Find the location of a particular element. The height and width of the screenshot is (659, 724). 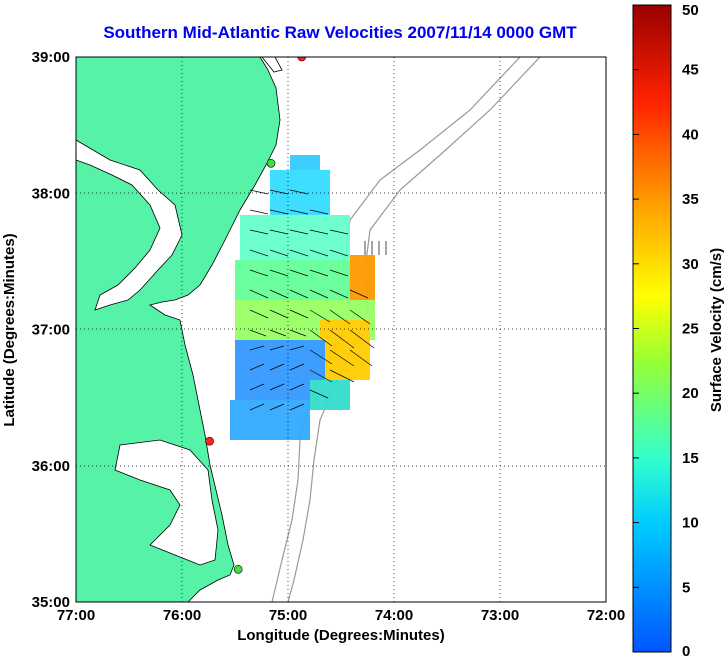

colorbar-tick-label: 40 is located at coordinates (690, 134).